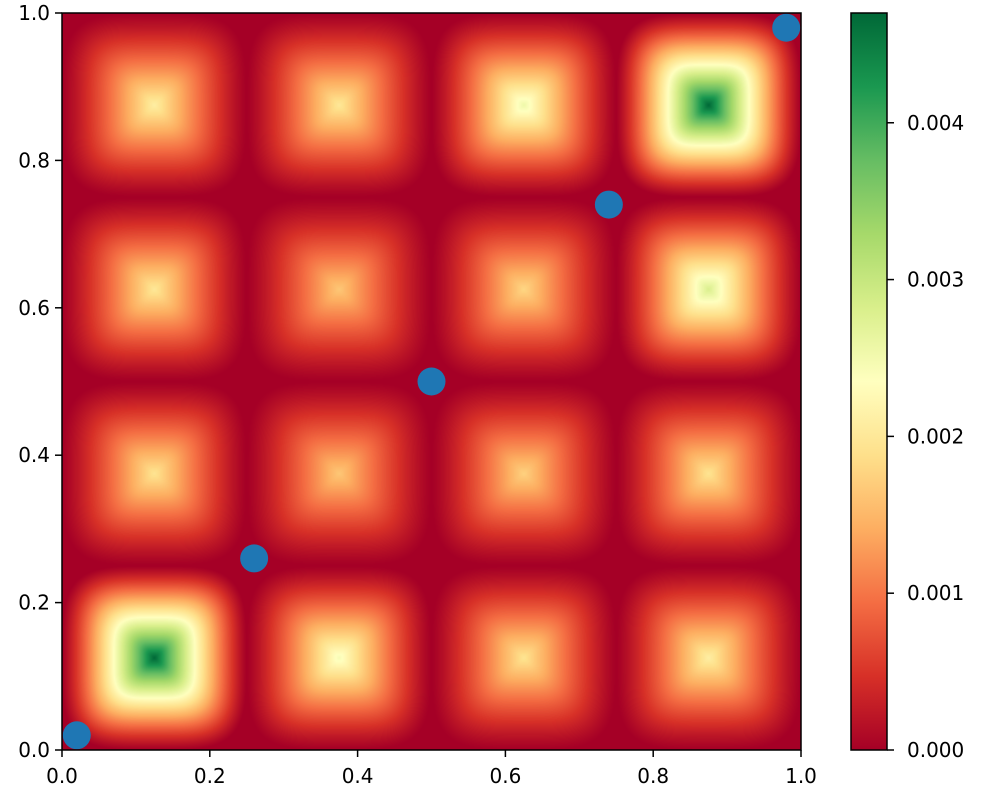  What do you see at coordinates (40, 381) in the screenshot?
I see `y-axis: 0.0 0.2 0.4 0.6 0.8 1.0` at bounding box center [40, 381].